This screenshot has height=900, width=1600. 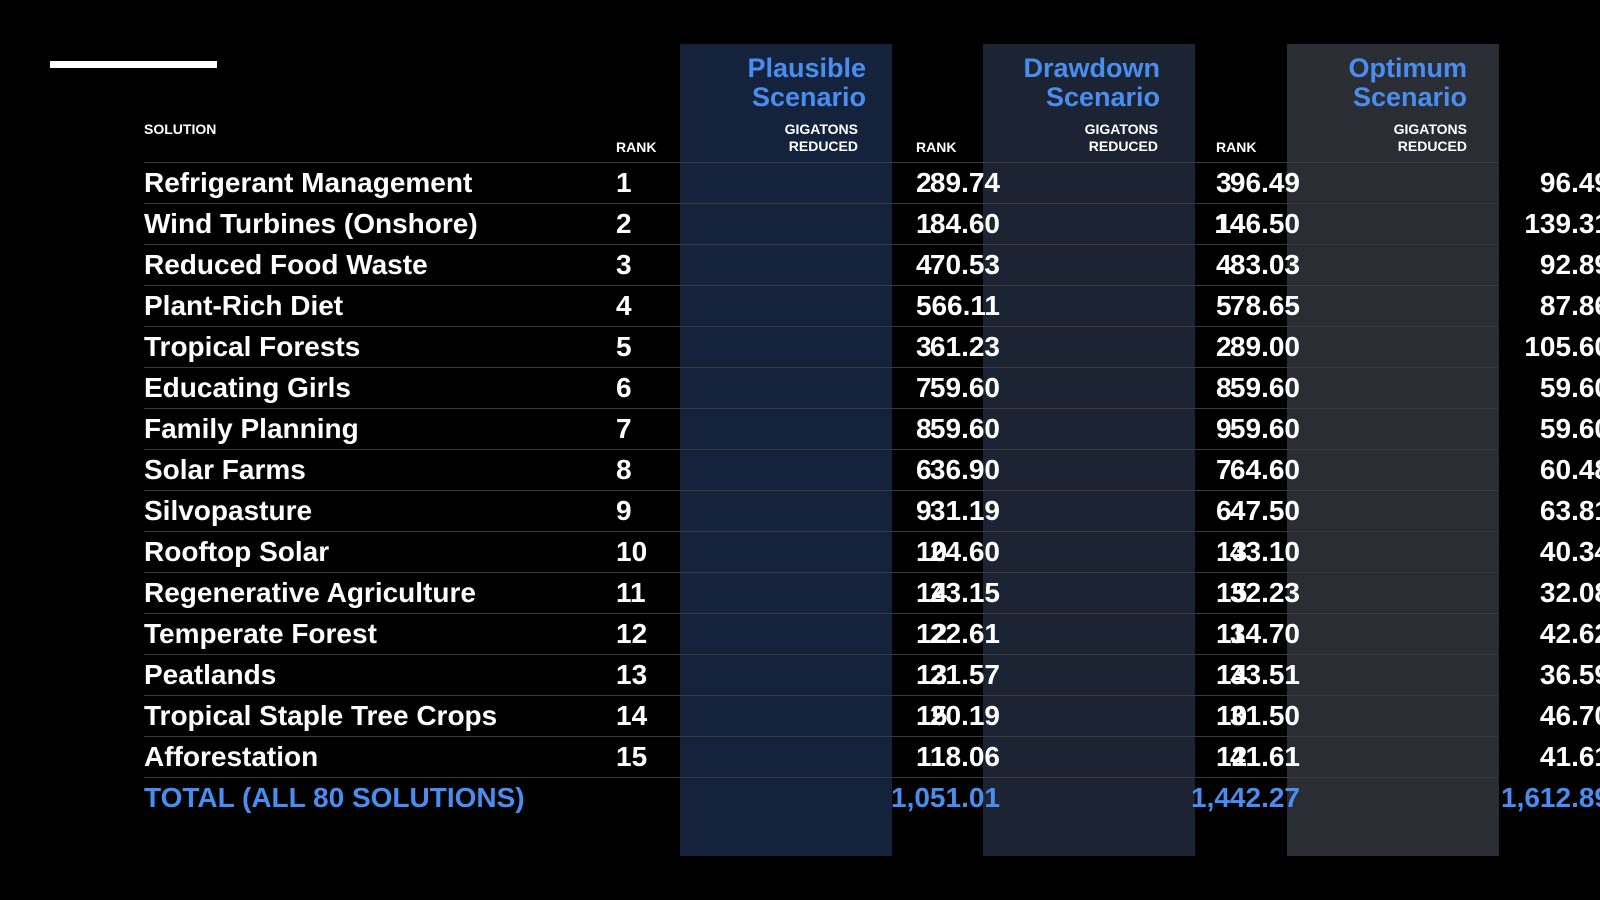 I want to click on drawdown-gigatons: 31.50, so click(x=1264, y=715).